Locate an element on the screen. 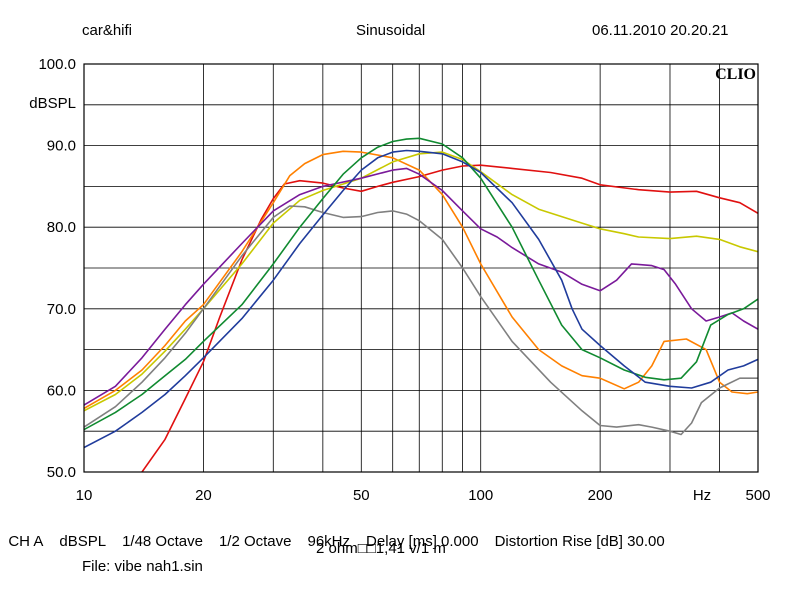  file-name-label: File: vibe nah1.sin is located at coordinates (142, 566).